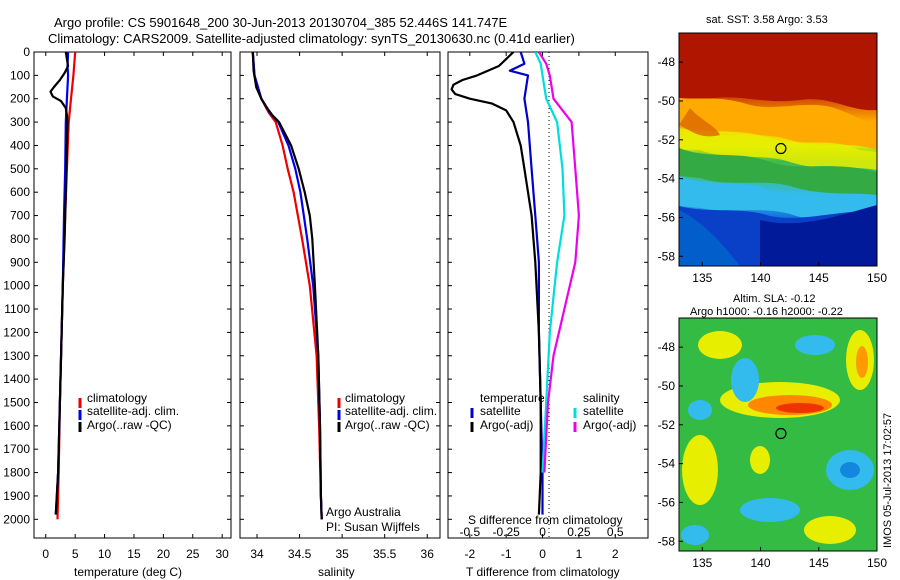  I want to click on y-tick-label: 200, so click(20, 99).